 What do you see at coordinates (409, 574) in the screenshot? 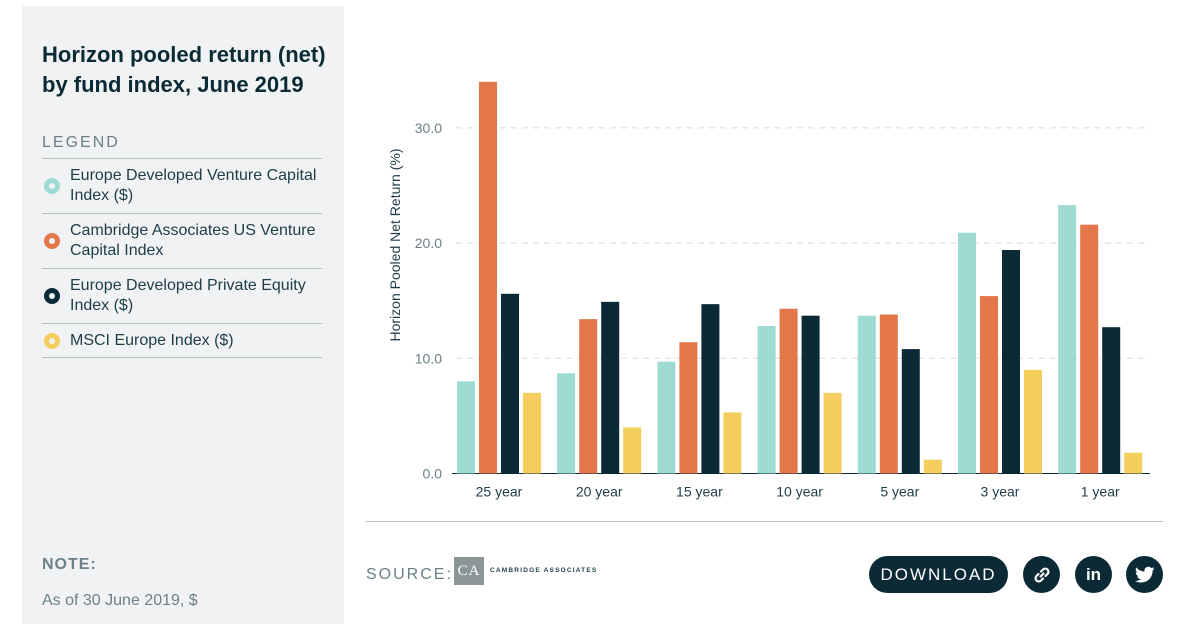
I see `source-label: SOURCE:` at bounding box center [409, 574].